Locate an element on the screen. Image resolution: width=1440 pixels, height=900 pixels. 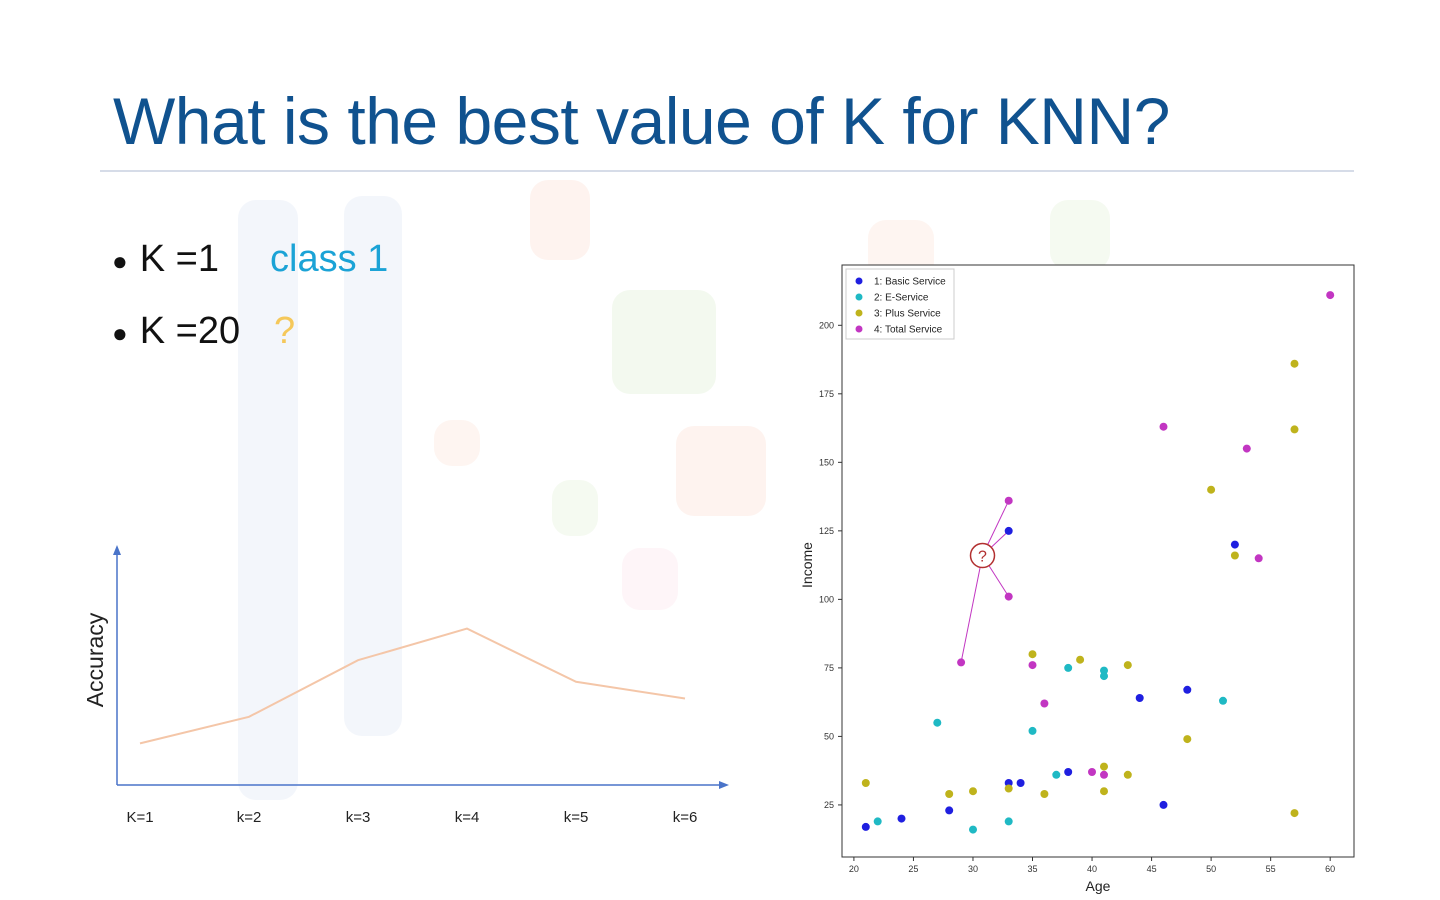
legend-box is located at coordinates (900, 304).